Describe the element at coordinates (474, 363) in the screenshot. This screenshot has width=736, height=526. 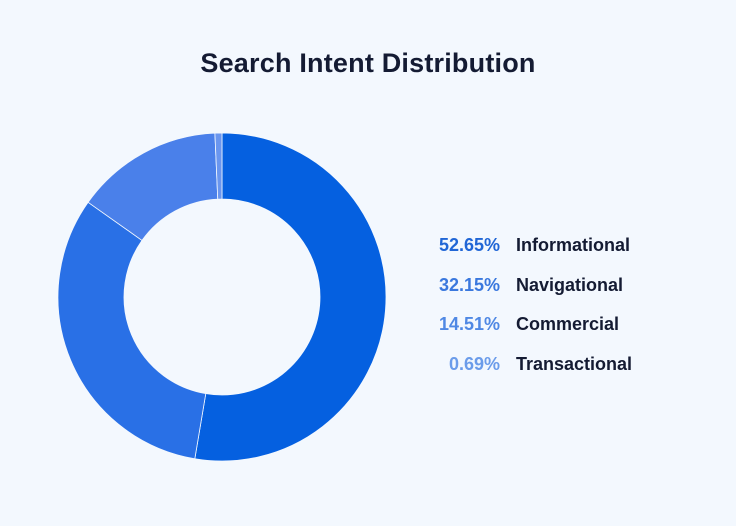
I see `legend-percent: 0.69%` at that location.